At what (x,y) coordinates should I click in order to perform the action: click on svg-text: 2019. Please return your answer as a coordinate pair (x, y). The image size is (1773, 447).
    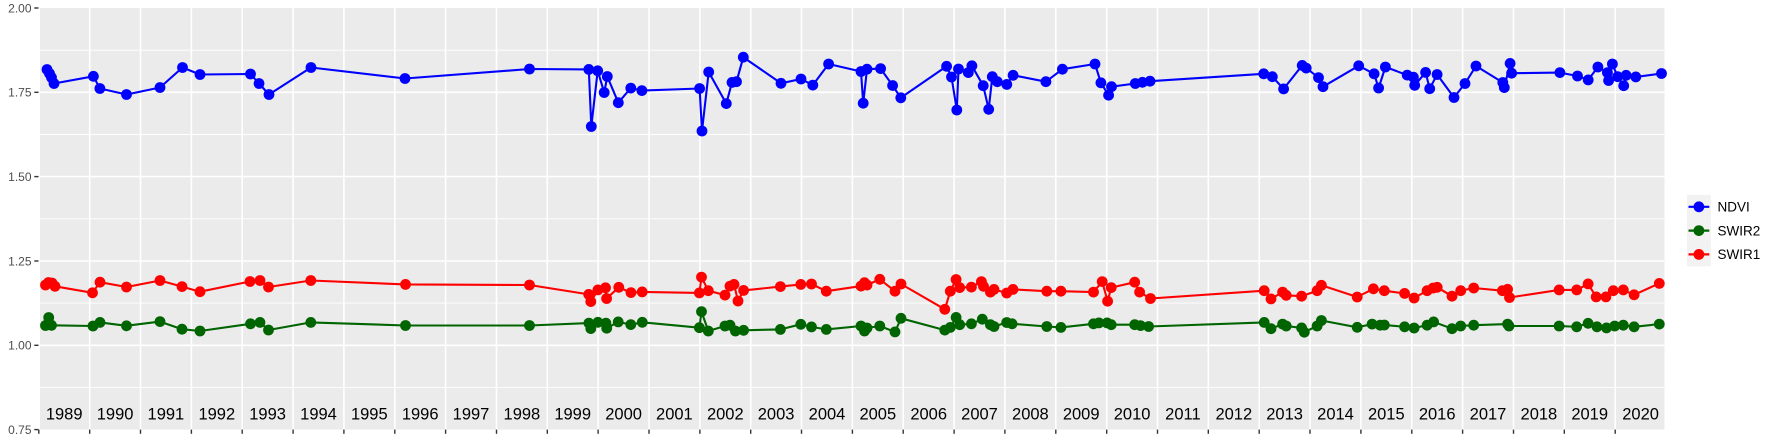
    Looking at the image, I should click on (1589, 415).